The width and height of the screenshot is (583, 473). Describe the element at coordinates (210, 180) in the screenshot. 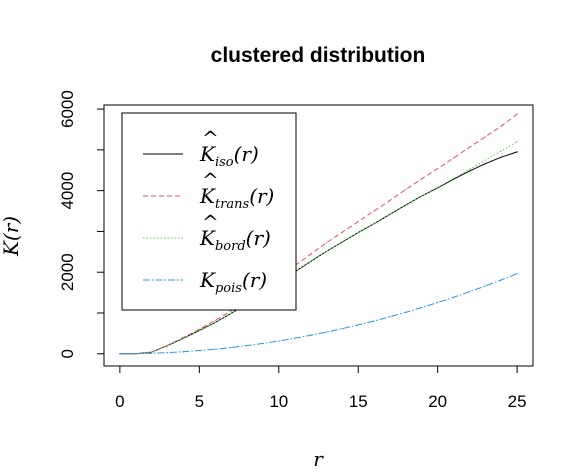

I see `legend-hat-trans: ^` at that location.